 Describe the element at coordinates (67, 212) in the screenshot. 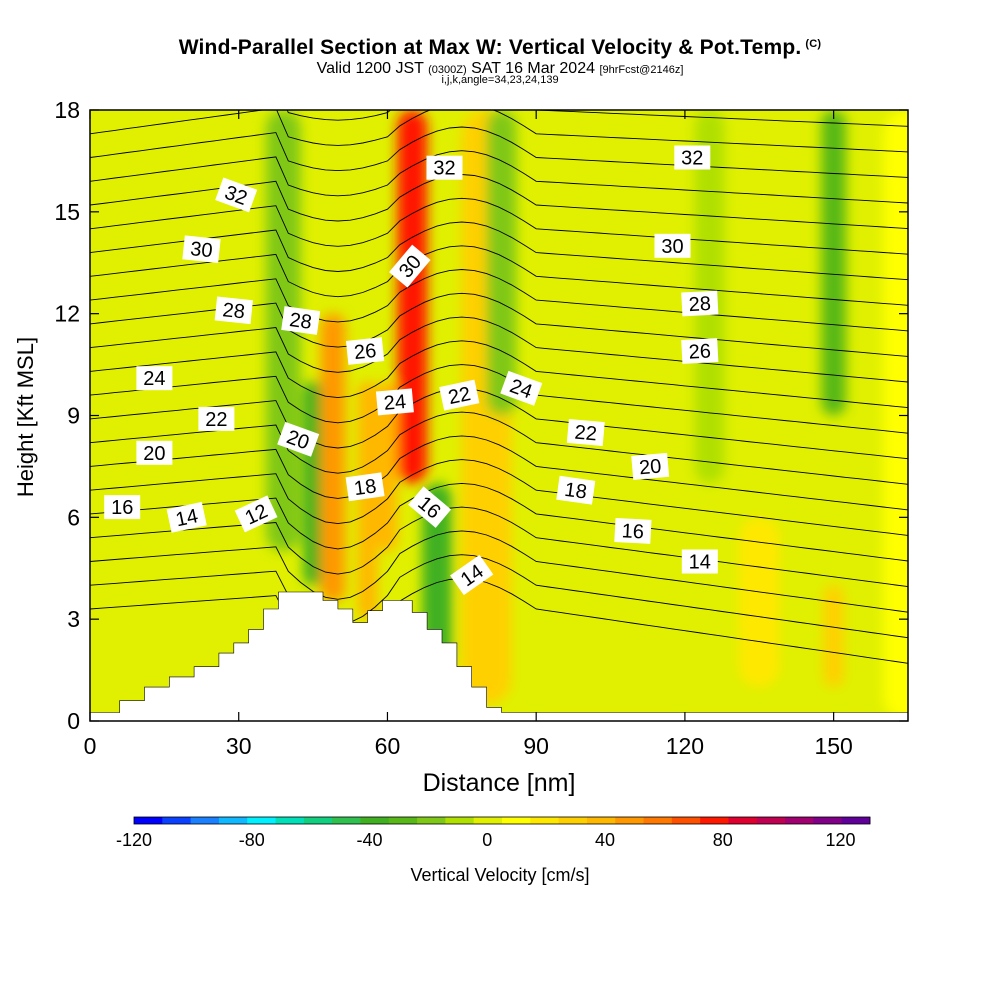

I see `y-tick-label: 15` at that location.